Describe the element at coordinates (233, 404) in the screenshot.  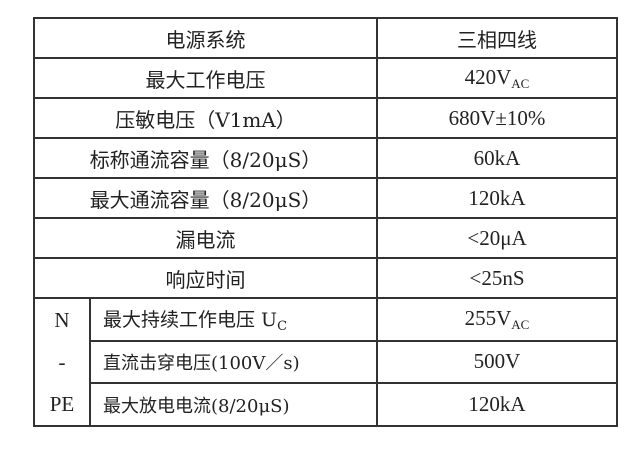
I see `row-label: 最大放电电流(8/20μS)` at that location.